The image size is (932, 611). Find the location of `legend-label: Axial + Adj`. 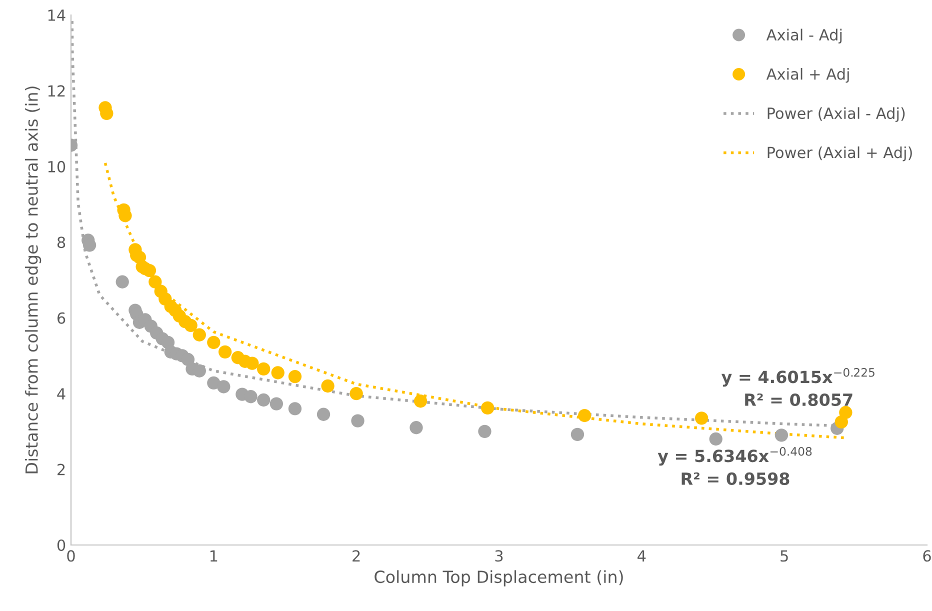

legend-label: Axial + Adj is located at coordinates (807, 75).